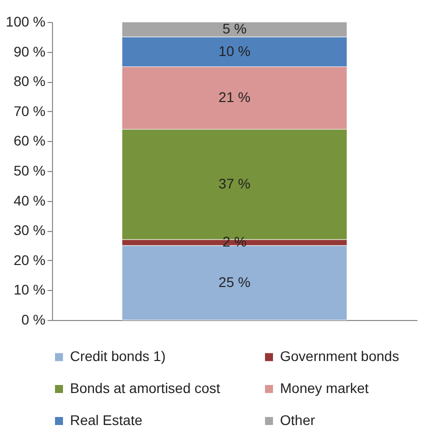 The height and width of the screenshot is (434, 432). What do you see at coordinates (118, 356) in the screenshot?
I see `legend-label: Credit bonds 1)` at bounding box center [118, 356].